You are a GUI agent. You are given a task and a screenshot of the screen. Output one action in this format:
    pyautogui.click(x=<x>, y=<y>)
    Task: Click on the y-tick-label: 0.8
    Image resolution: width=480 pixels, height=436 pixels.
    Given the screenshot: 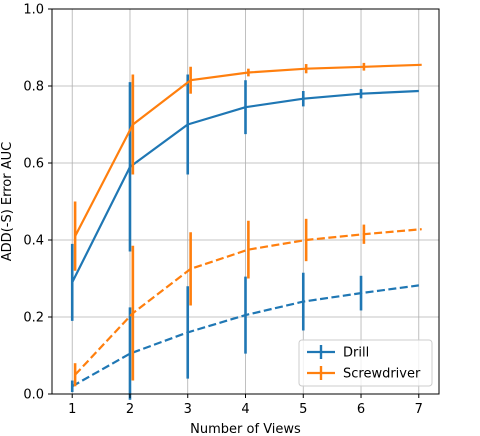 What is the action you would take?
    pyautogui.click(x=33, y=87)
    